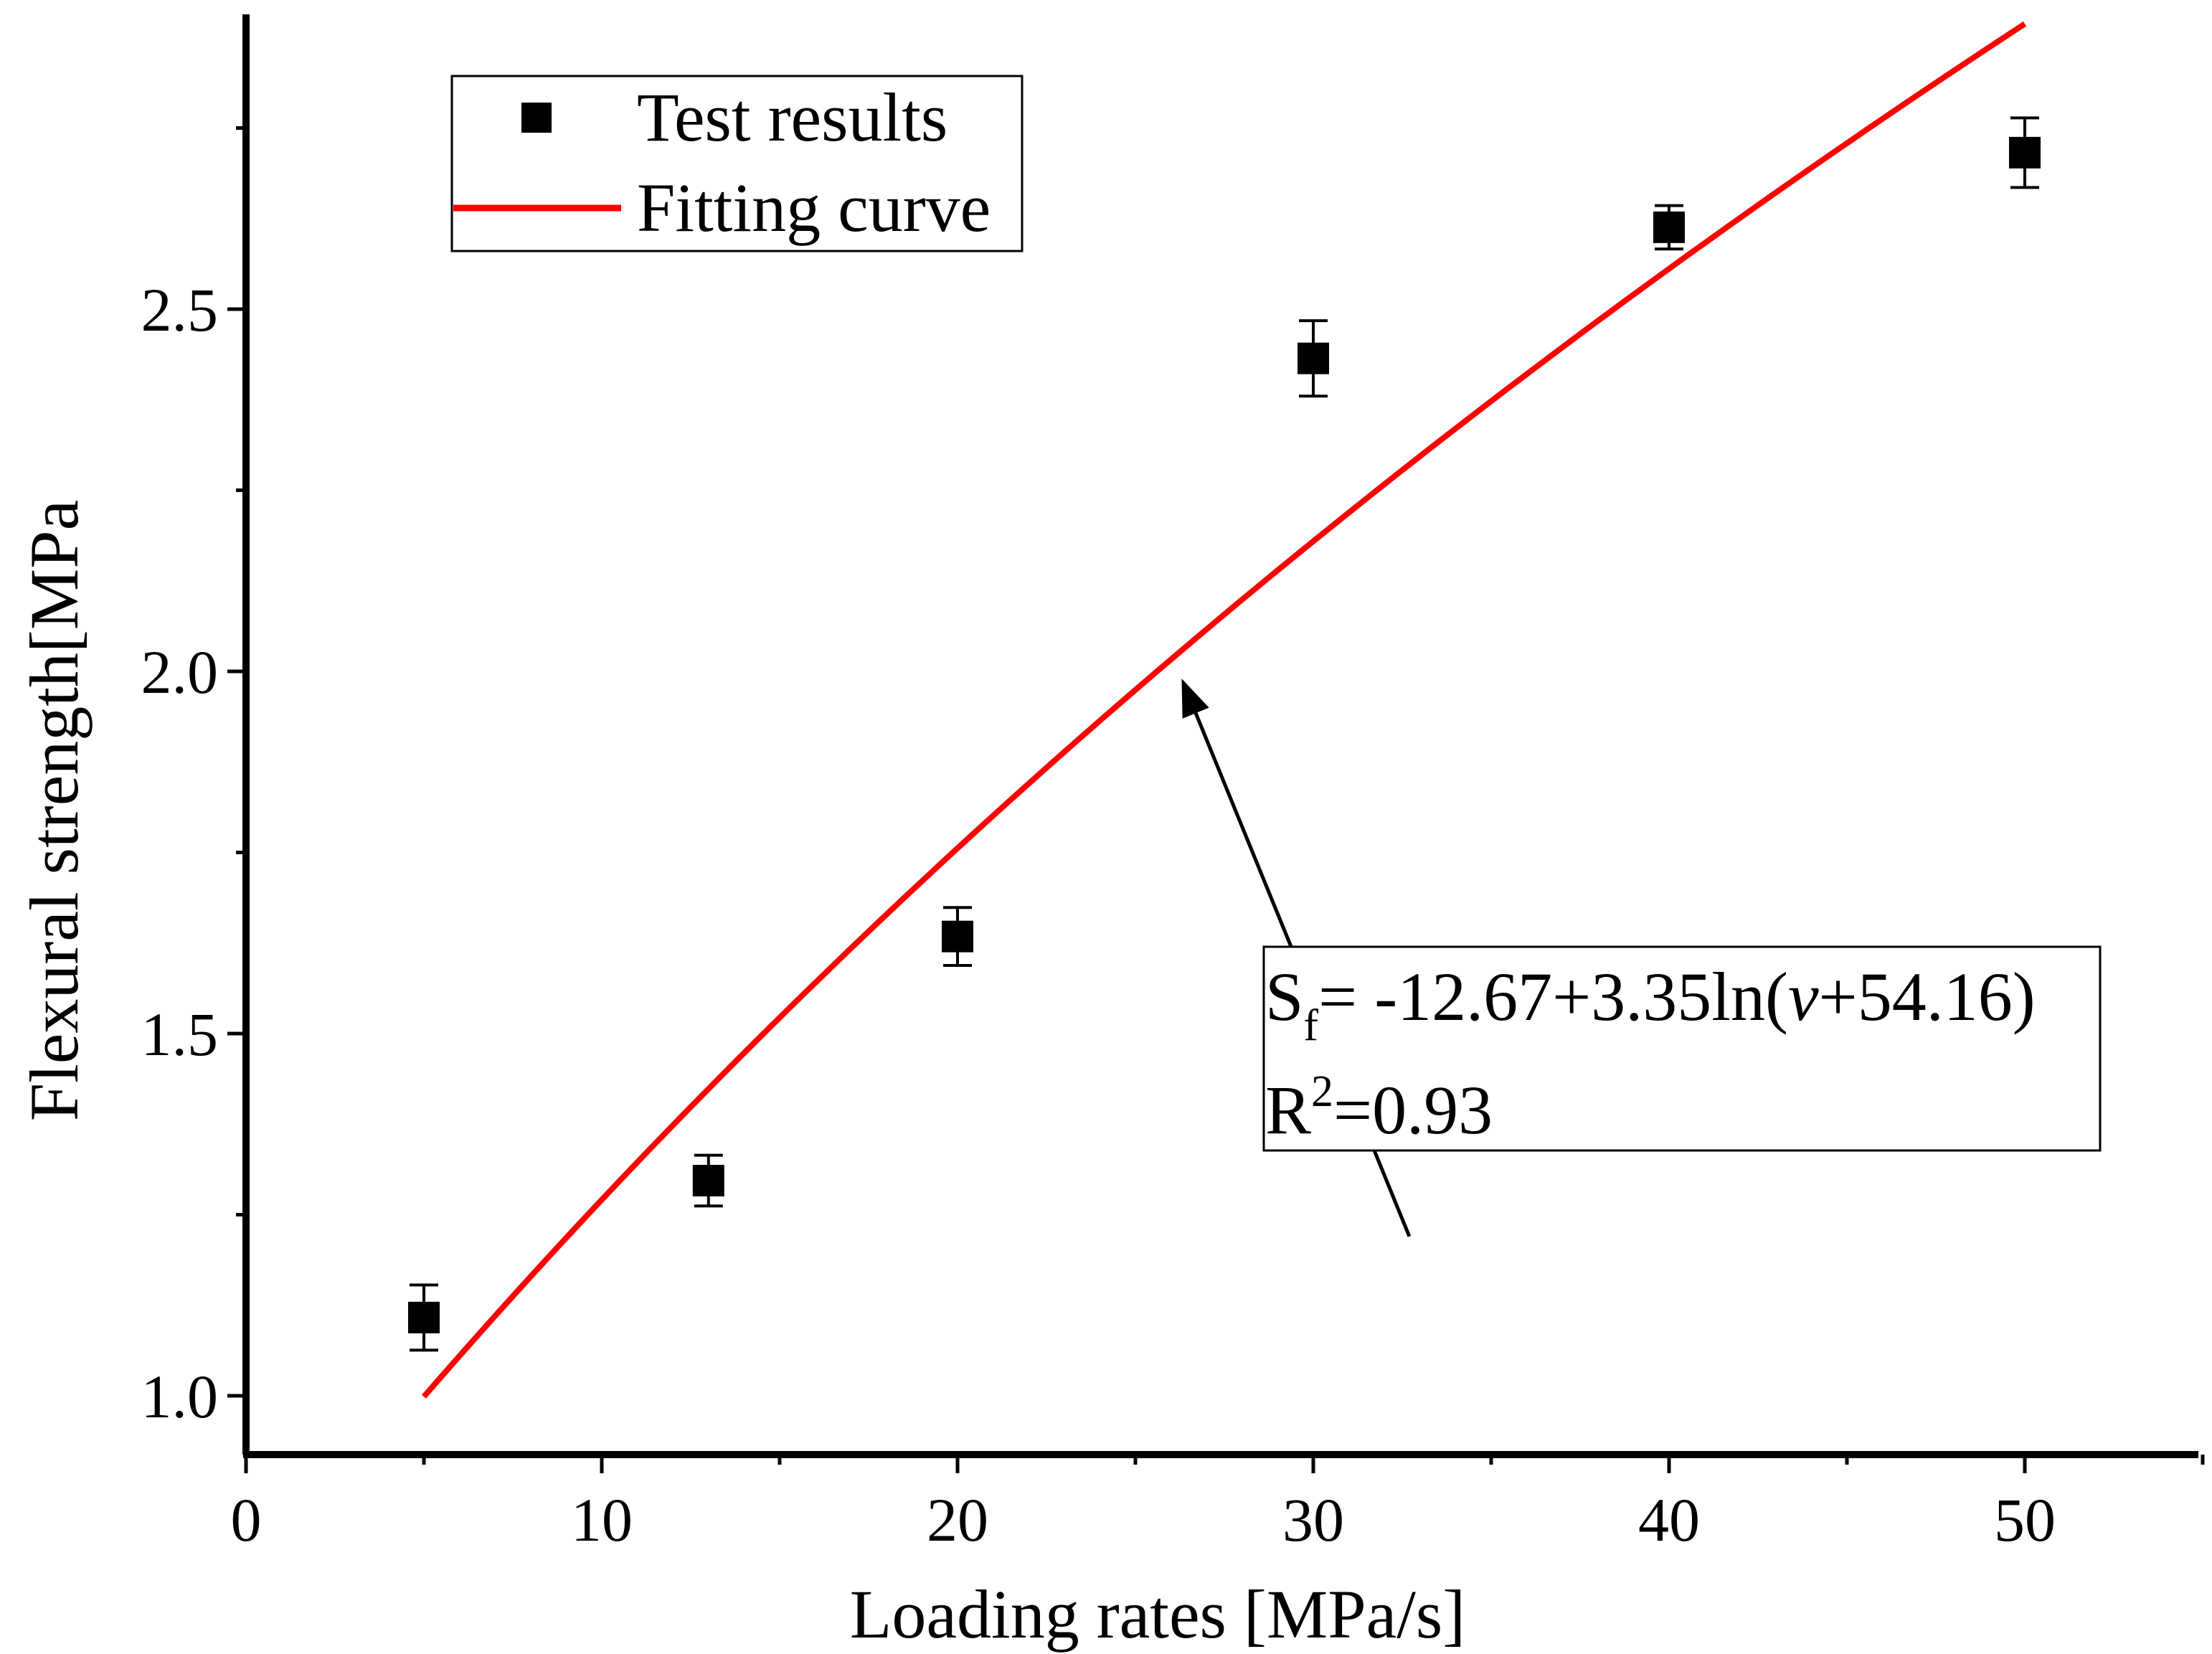  Describe the element at coordinates (1553, 996) in the screenshot. I see `eq-pre: = -12.67+3.35ln(` at that location.